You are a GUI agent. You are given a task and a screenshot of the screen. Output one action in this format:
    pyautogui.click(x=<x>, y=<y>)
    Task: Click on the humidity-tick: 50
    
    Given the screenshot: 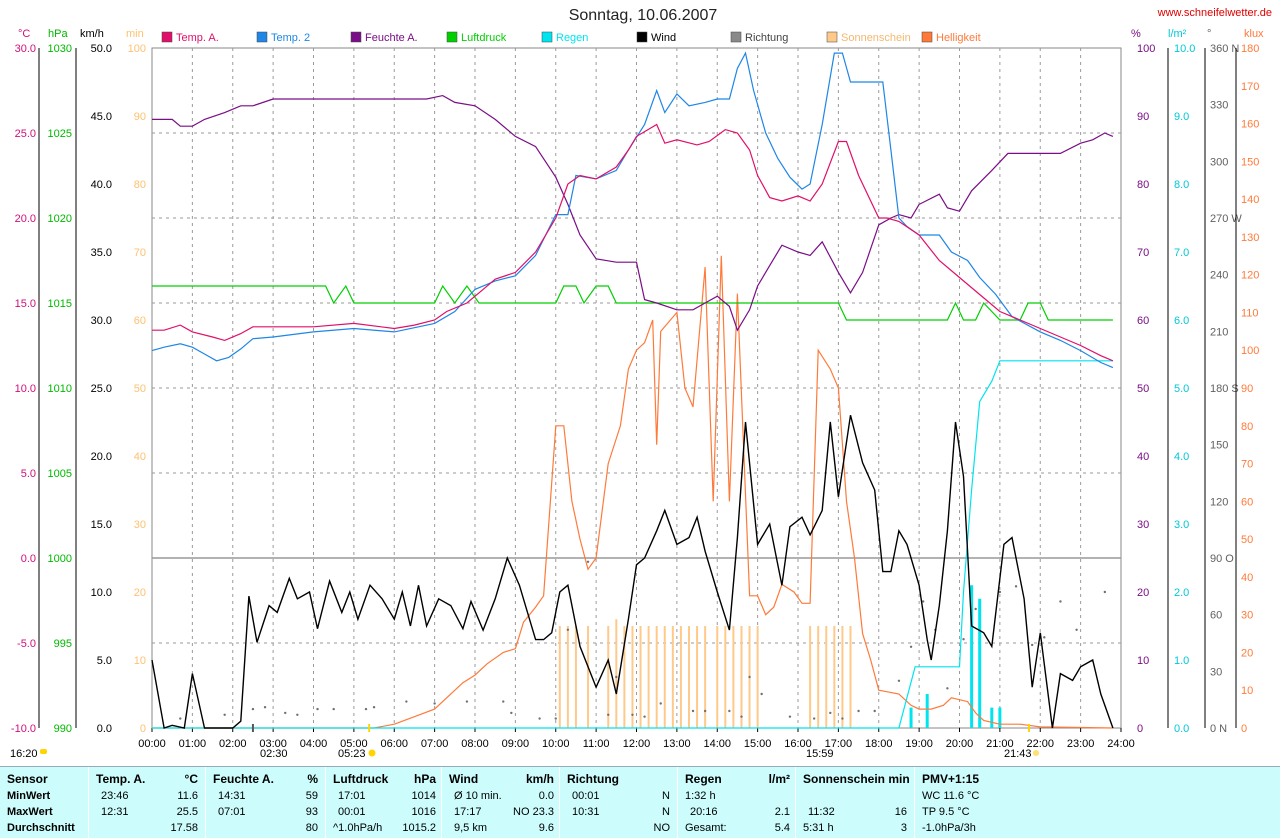 What is the action you would take?
    pyautogui.click(x=1143, y=389)
    